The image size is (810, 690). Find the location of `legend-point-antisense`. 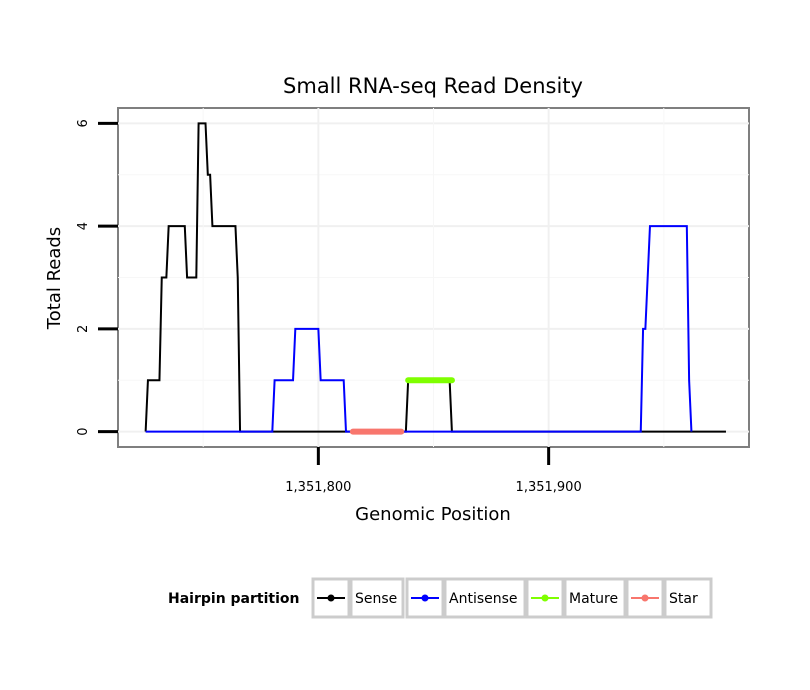

legend-point-antisense is located at coordinates (425, 598).